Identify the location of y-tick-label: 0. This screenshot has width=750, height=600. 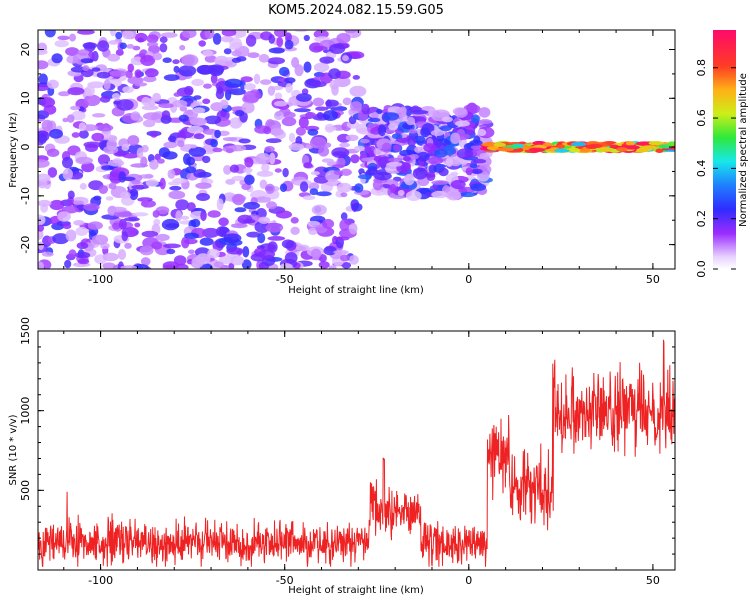
(25, 147).